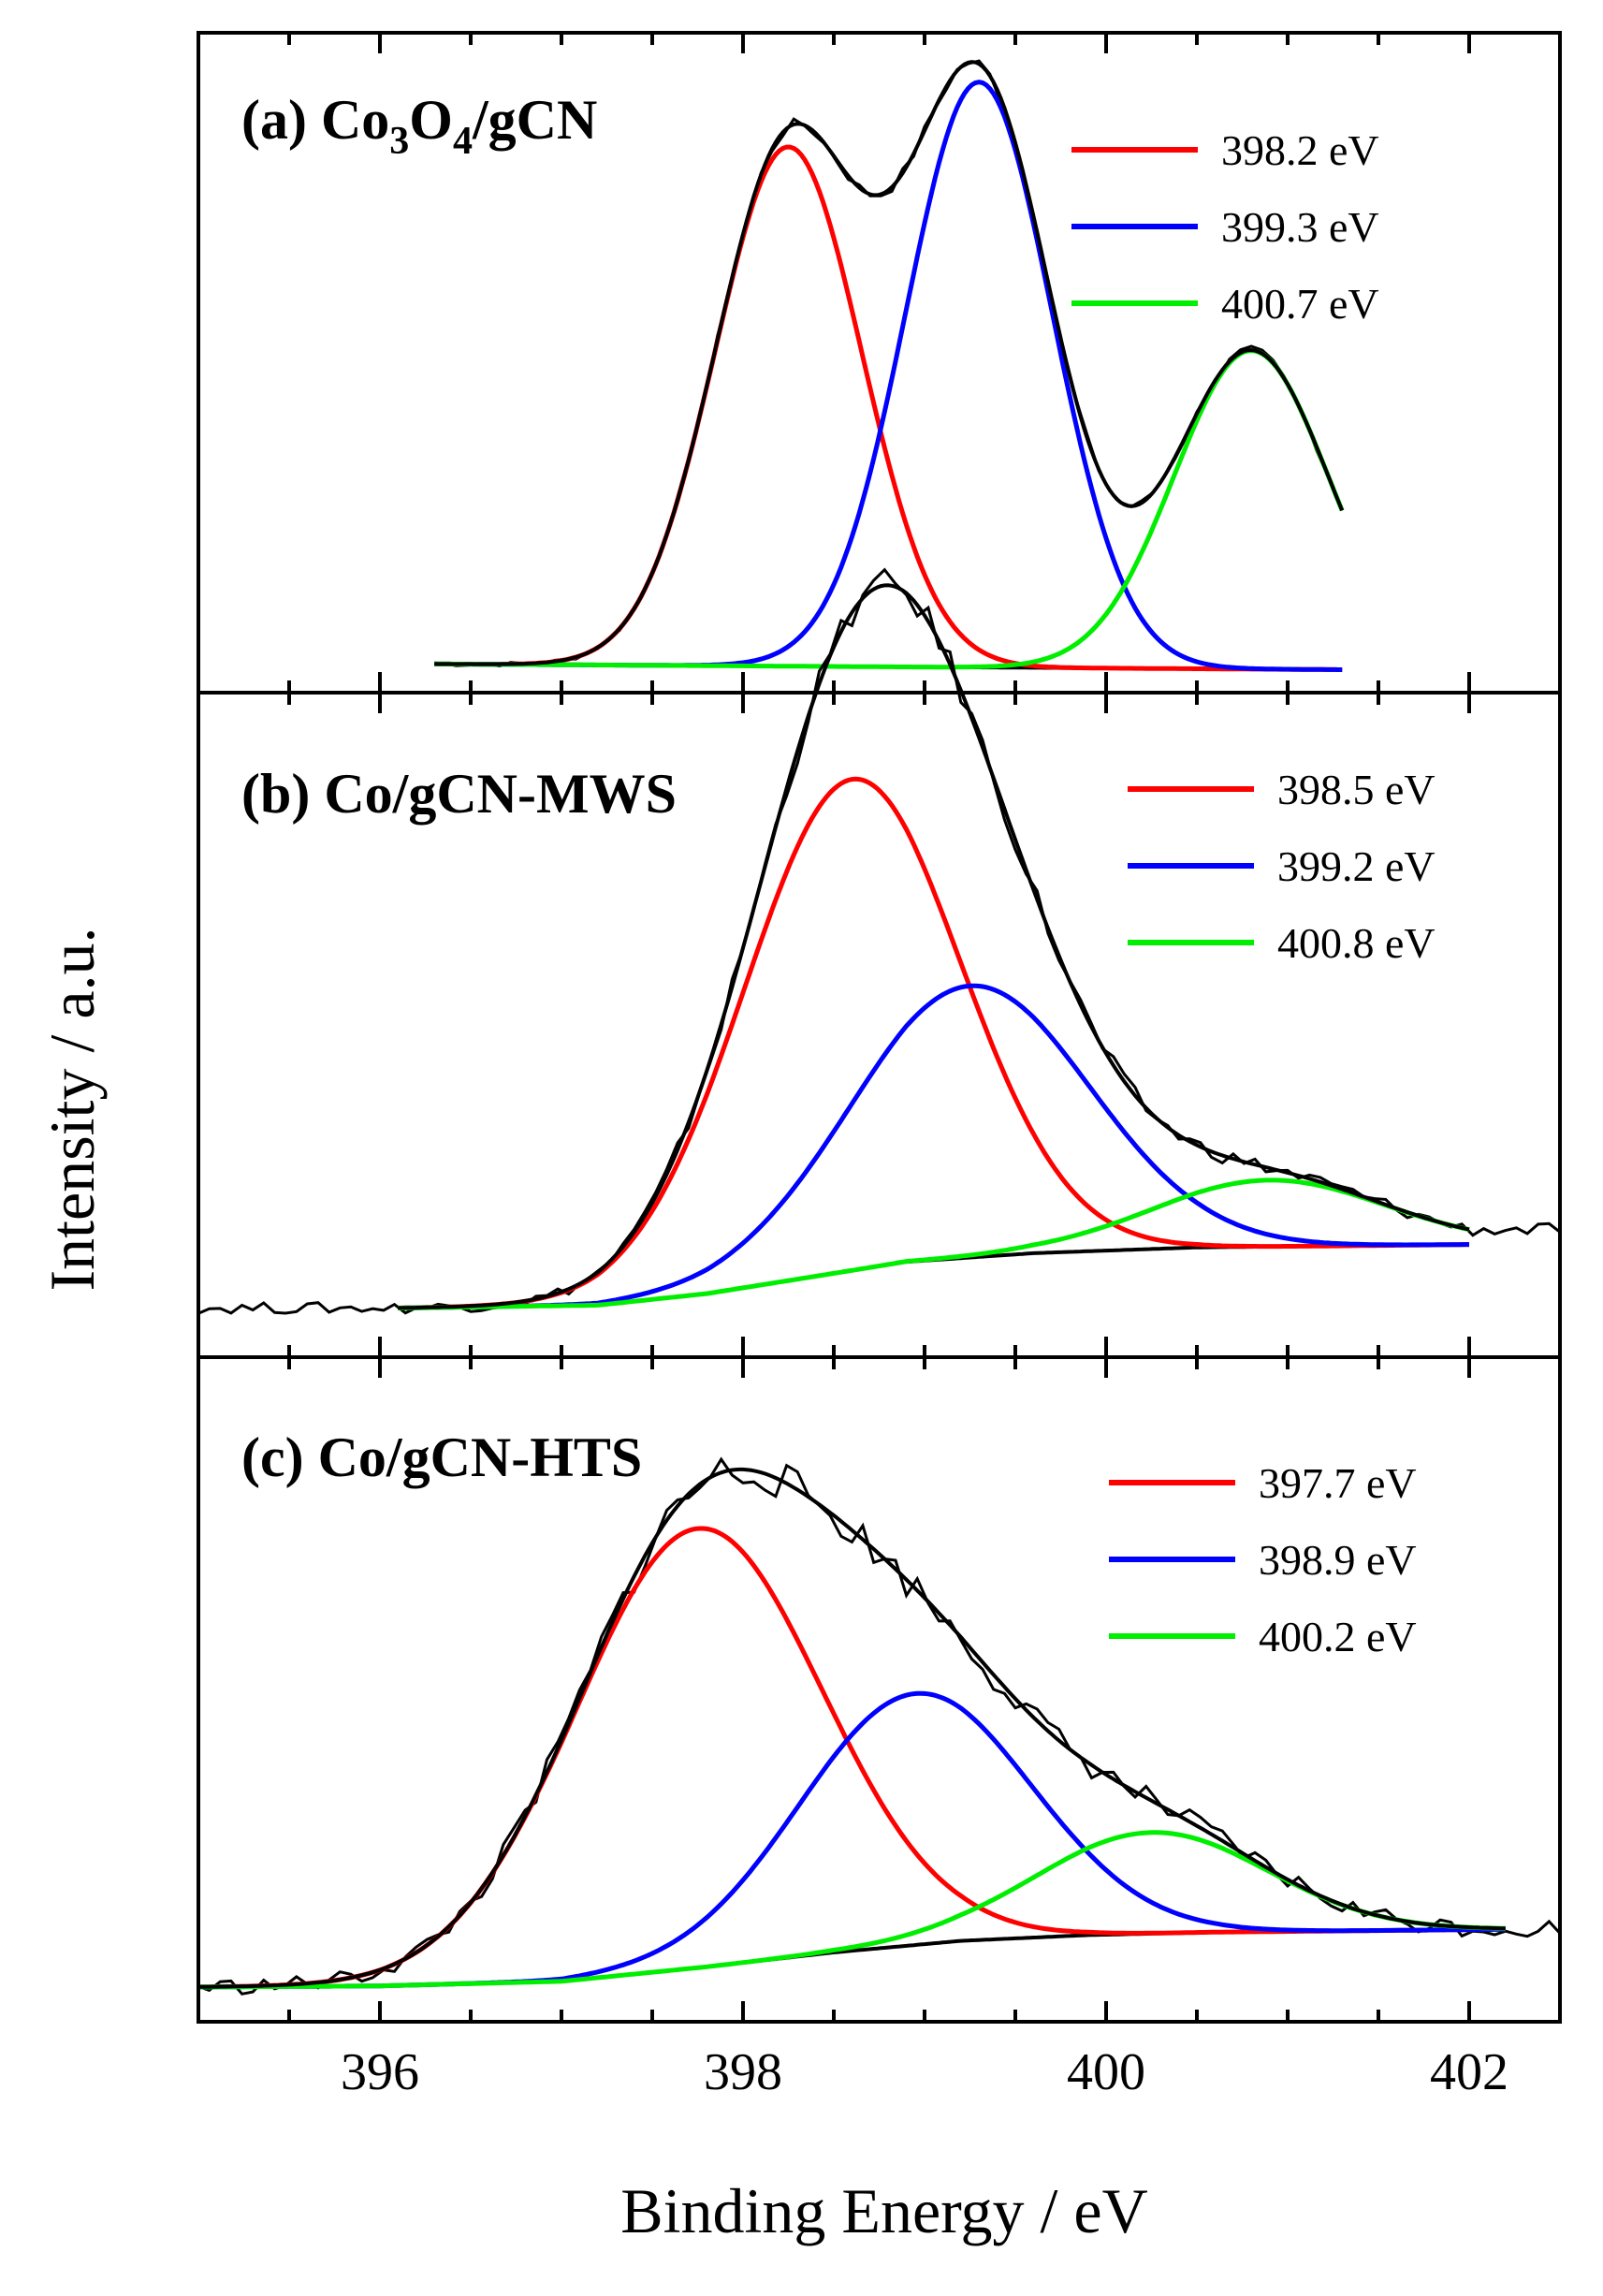  What do you see at coordinates (1300, 227) in the screenshot?
I see `panel-a-legend-label-2: 399.3 eV` at bounding box center [1300, 227].